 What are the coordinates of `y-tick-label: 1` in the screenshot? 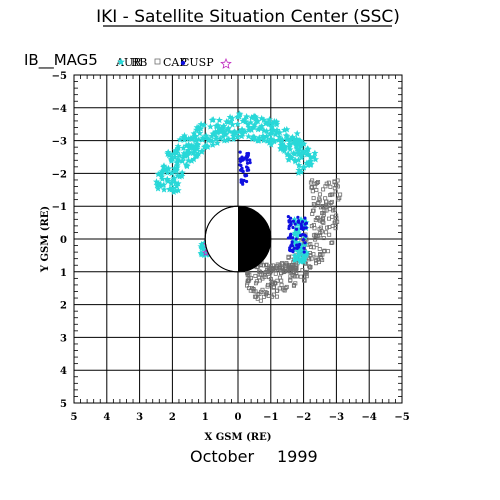 It's located at (63, 273).